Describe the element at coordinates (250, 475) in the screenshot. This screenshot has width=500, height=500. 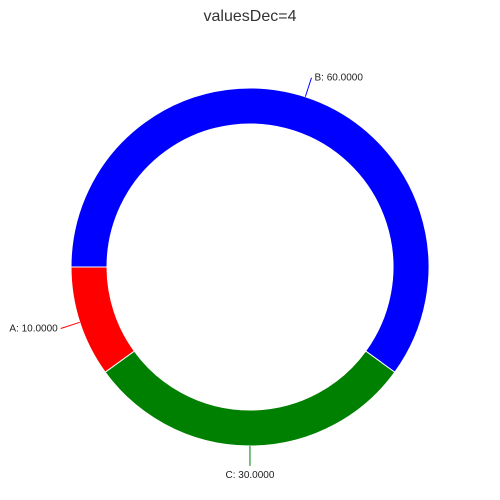
I see `slice-label-C: C: 30.0000` at that location.